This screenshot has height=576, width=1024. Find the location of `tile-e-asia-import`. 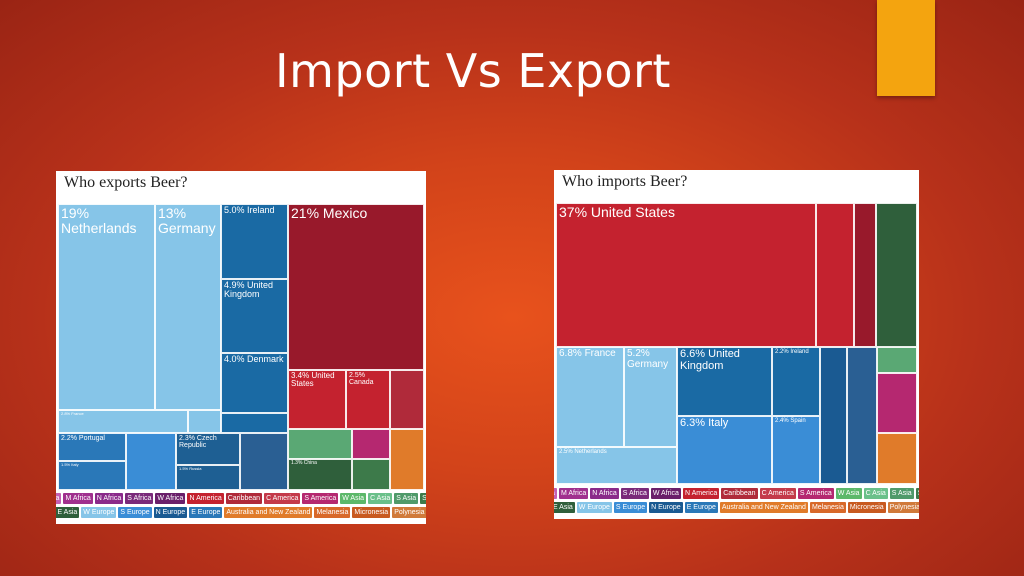

tile-e-asia-import is located at coordinates (896, 275).